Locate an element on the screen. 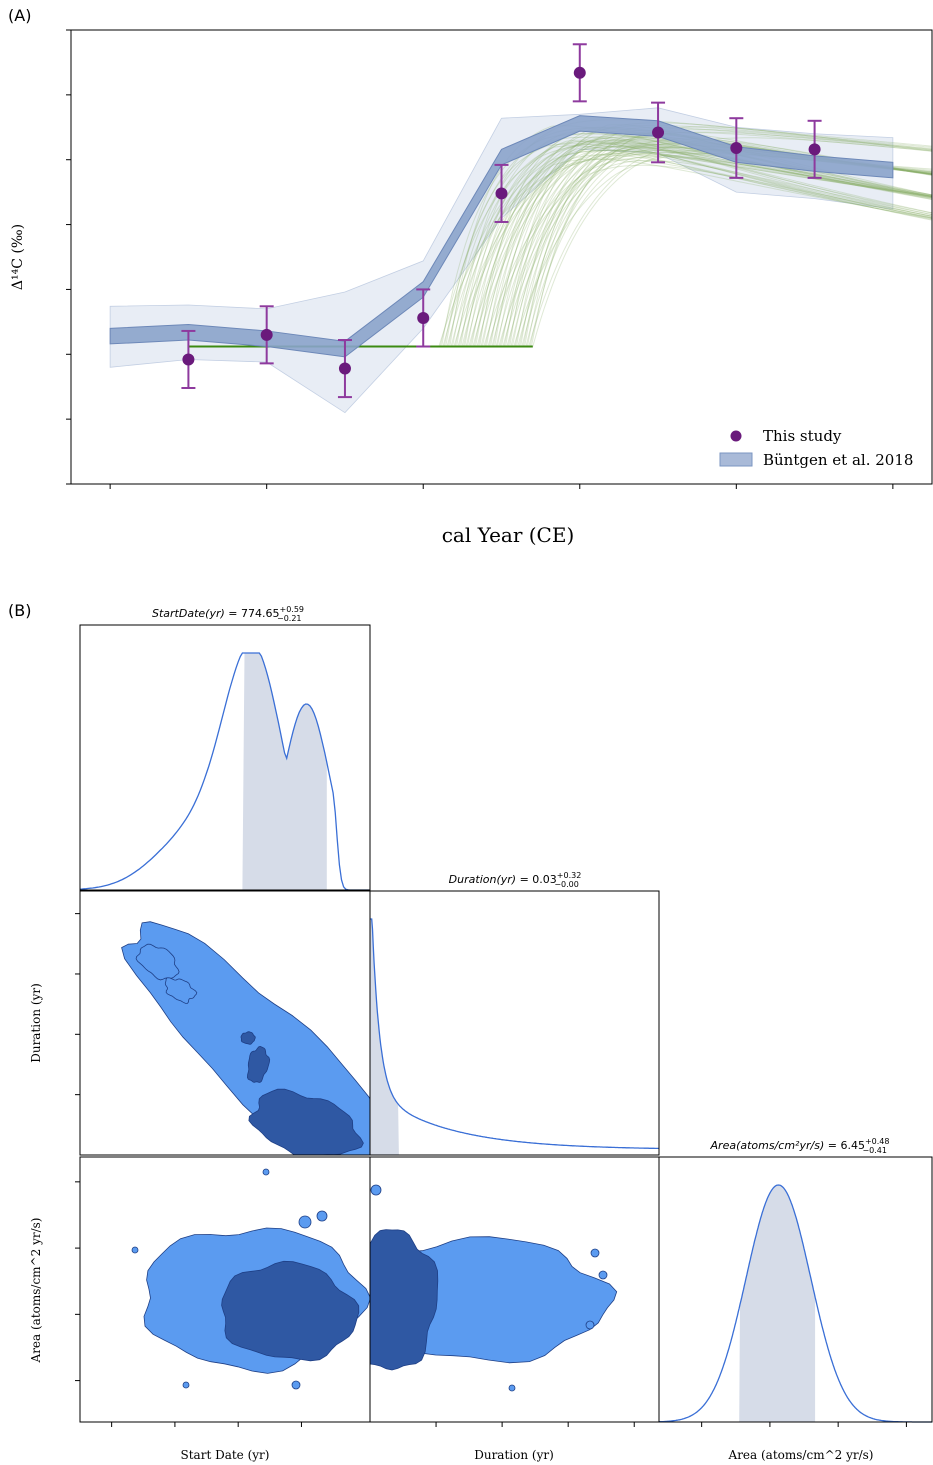 The image size is (933, 1465). panel-a-legend: This study Büntgen et al. 2018 is located at coordinates (816, 448).